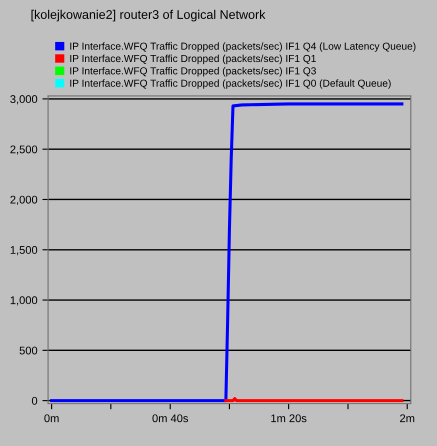 This screenshot has height=446, width=437. What do you see at coordinates (24, 301) in the screenshot?
I see `y-tick-label: 1,000` at bounding box center [24, 301].